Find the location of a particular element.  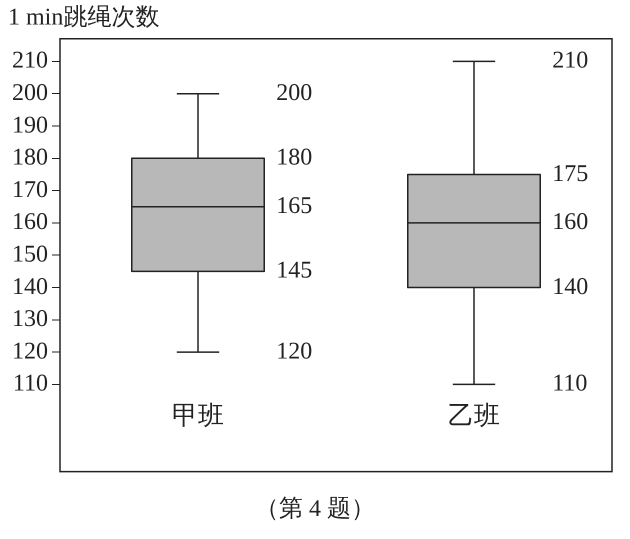

y-tick-label: 180 is located at coordinates (30, 157).